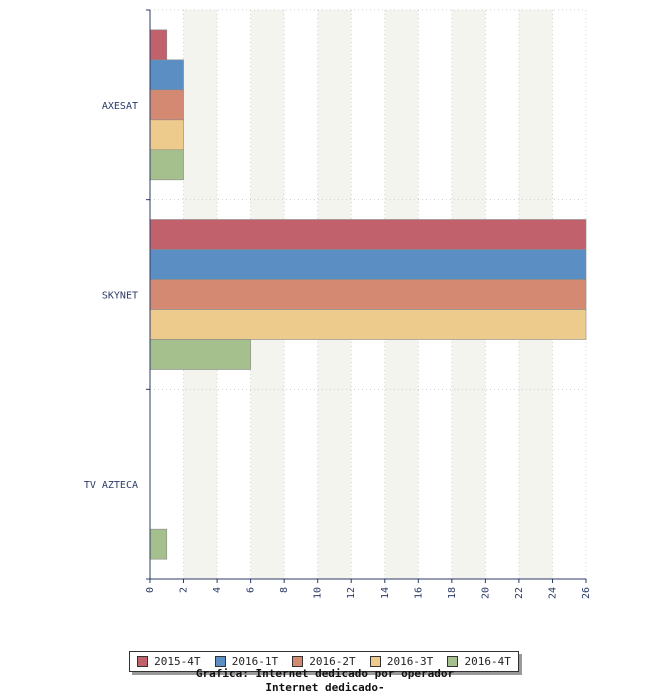 The width and height of the screenshot is (650, 700). I want to click on legend-item-2016-2t: 2016-2T, so click(324, 661).